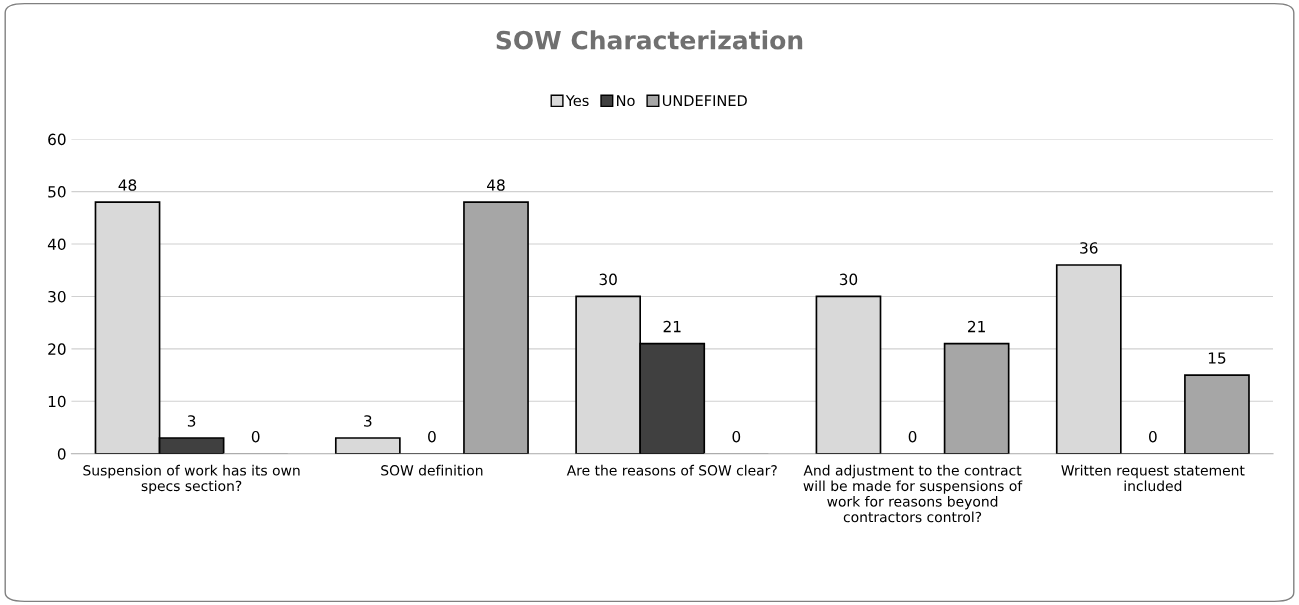 This screenshot has height=605, width=1299. What do you see at coordinates (61, 454) in the screenshot?
I see `y-tick-label: 0` at bounding box center [61, 454].